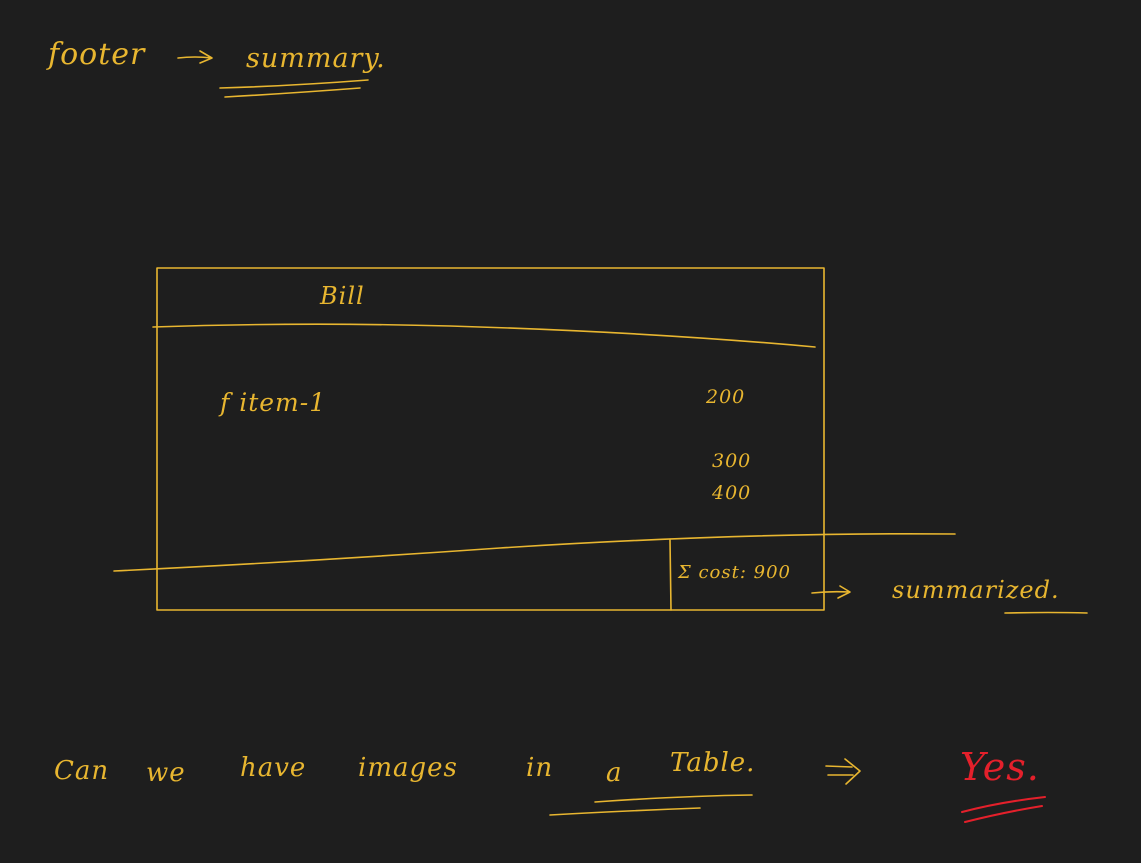 The width and height of the screenshot is (1141, 863). I want to click on question-word-we: we, so click(166, 773).